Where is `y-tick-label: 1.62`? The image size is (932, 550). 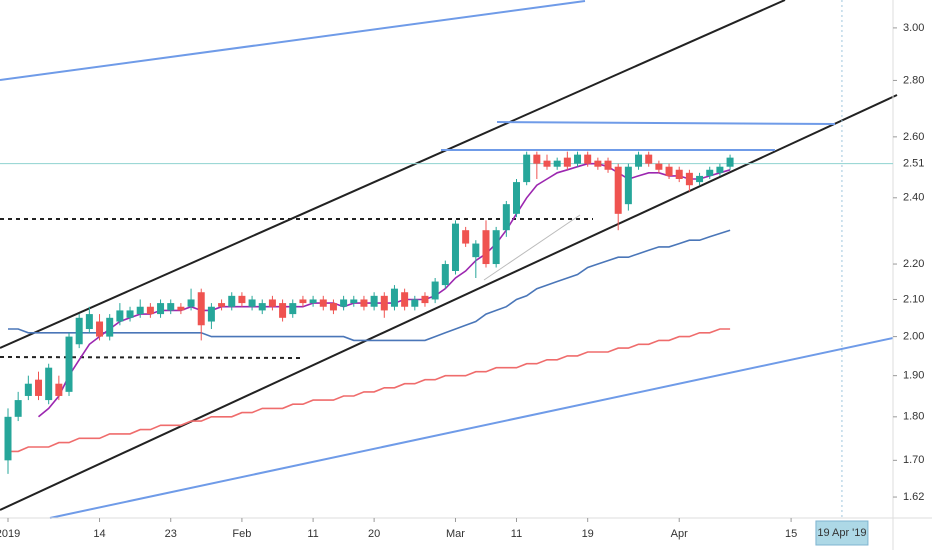
y-tick-label: 1.62 is located at coordinates (913, 497).